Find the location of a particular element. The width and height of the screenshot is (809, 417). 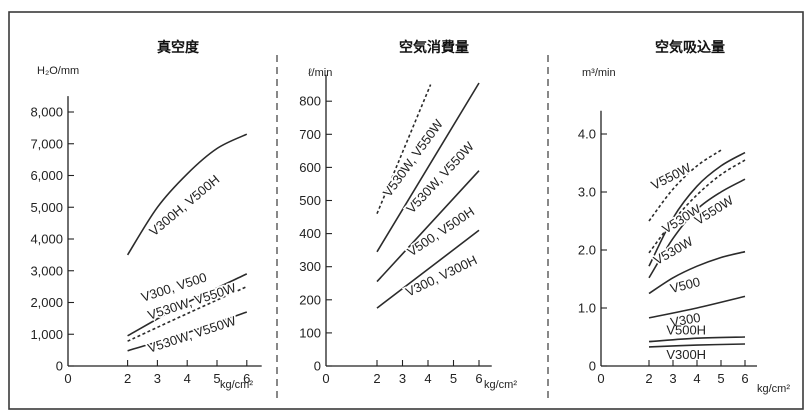

chart-title: 空気消費量 is located at coordinates (434, 47).